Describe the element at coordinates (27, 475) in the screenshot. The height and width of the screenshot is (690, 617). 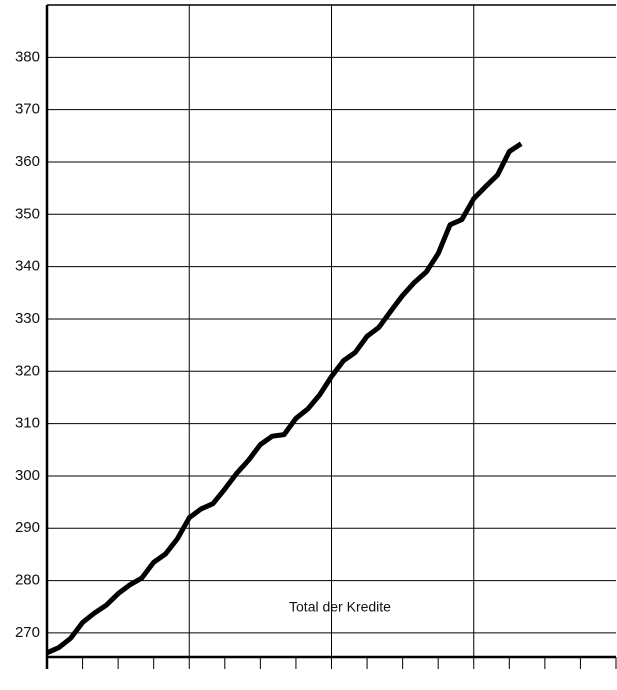
I see `y-tick-label: 300` at that location.